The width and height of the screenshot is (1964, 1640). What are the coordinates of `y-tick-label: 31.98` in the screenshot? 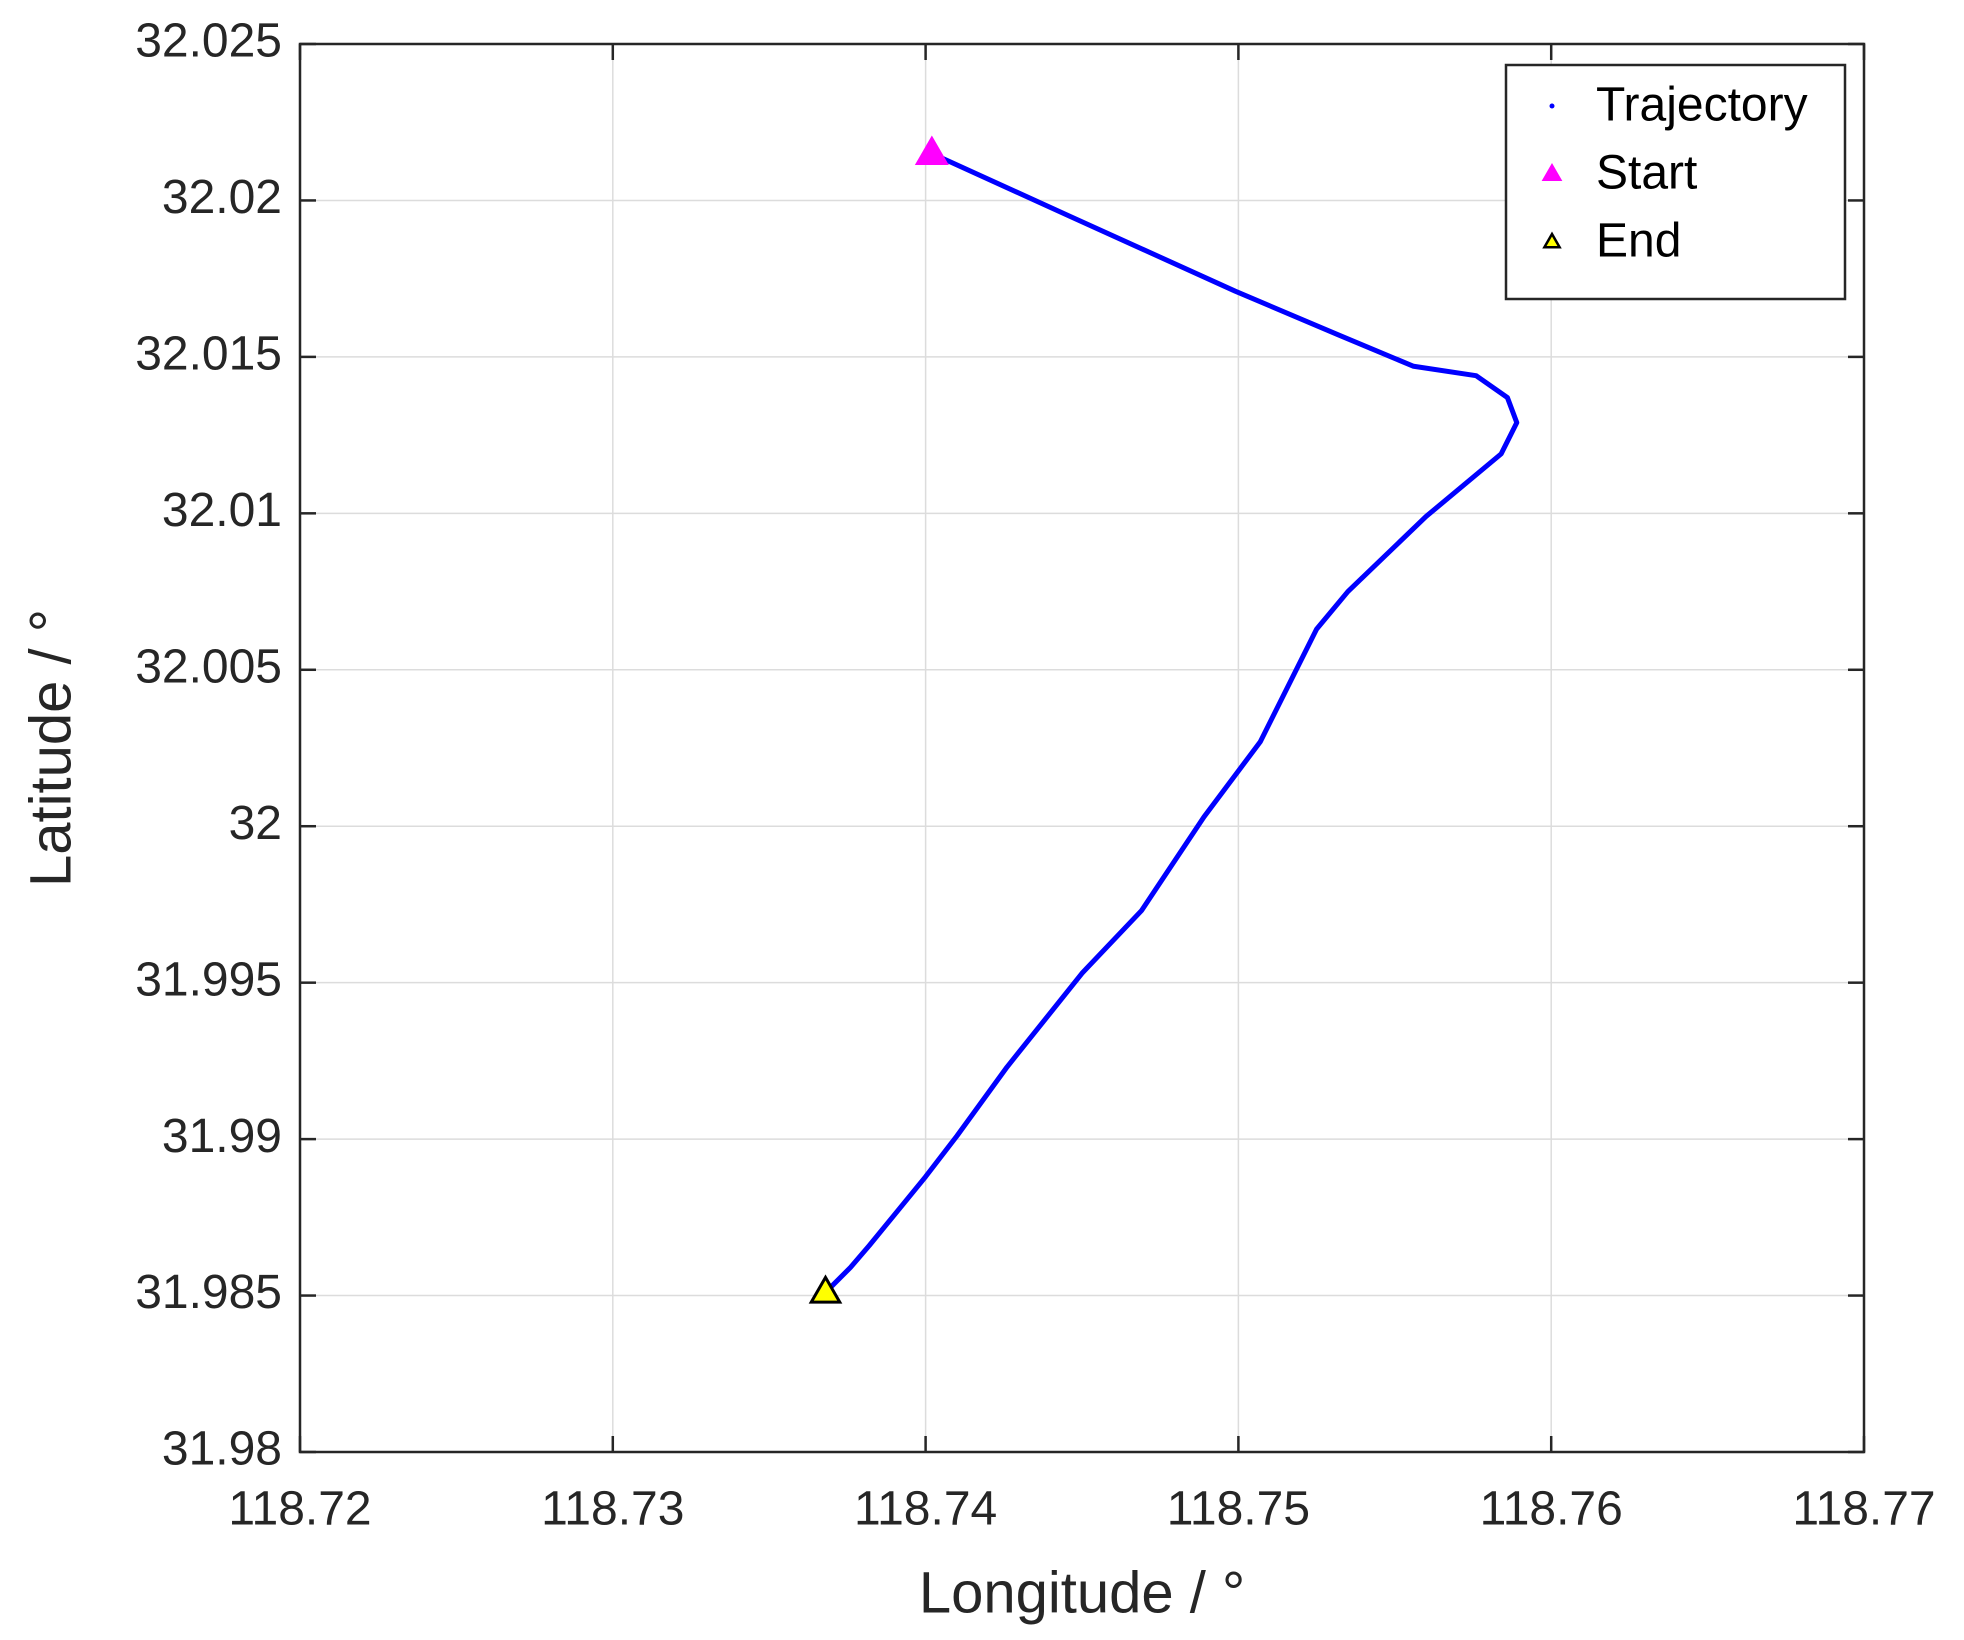 It's located at (222, 1449).